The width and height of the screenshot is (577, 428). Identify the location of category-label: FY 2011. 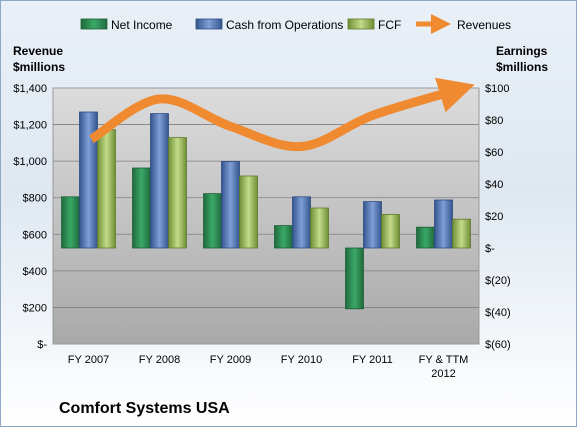
(372, 360).